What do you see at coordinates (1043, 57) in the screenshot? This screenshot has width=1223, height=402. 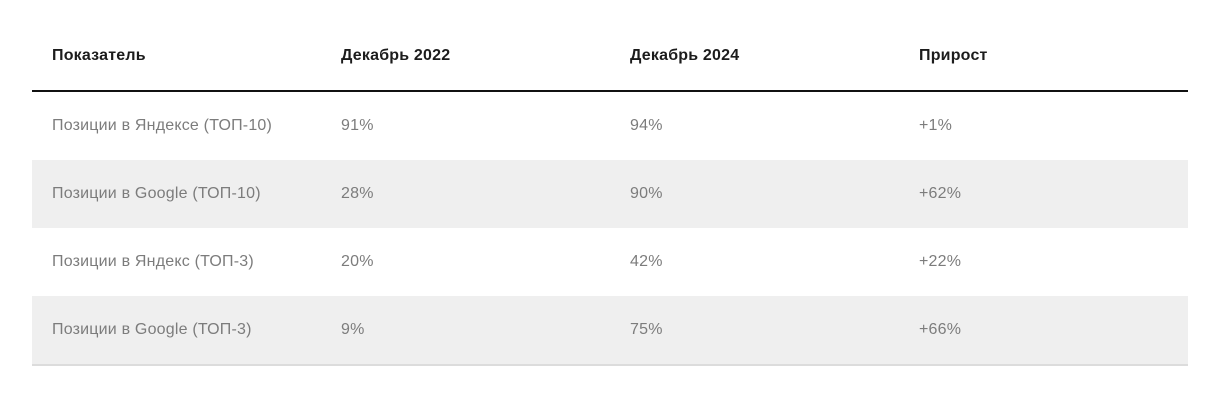 I see `header-growth: Прирост` at bounding box center [1043, 57].